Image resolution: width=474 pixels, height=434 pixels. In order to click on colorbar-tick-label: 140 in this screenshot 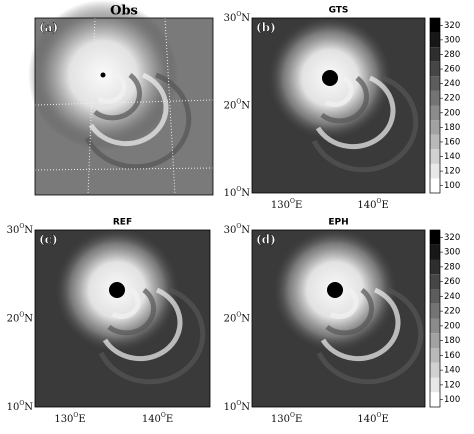, I will do `click(452, 371)`.